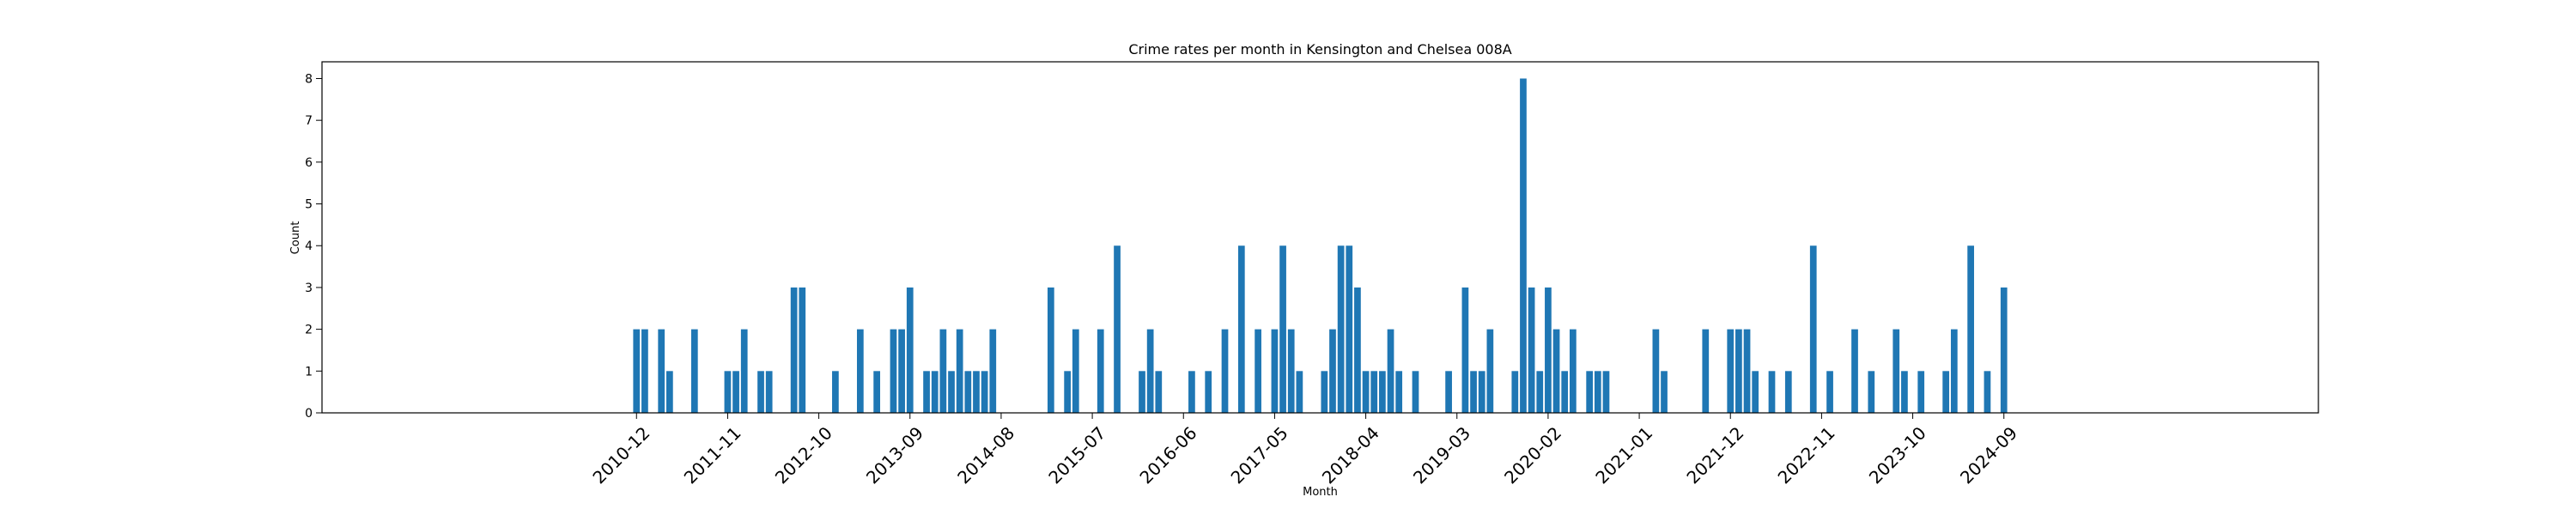 This screenshot has width=2576, height=515. What do you see at coordinates (295, 238) in the screenshot?
I see `y-axis-label: Count` at bounding box center [295, 238].